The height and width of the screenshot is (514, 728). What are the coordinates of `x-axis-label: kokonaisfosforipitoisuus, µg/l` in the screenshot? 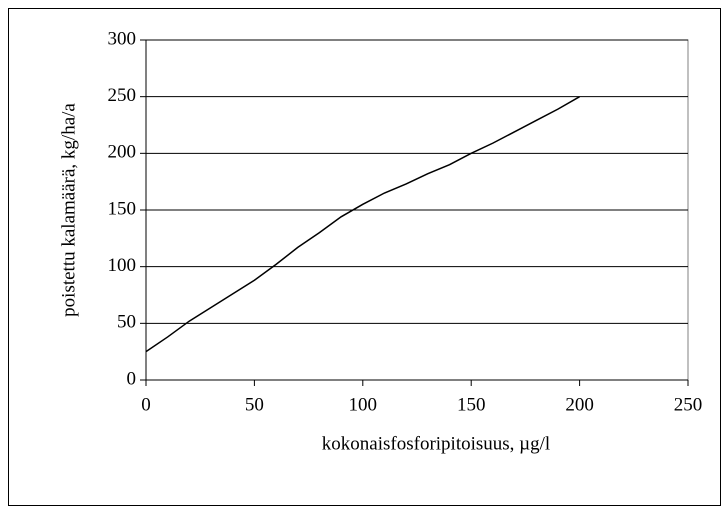 It's located at (436, 443).